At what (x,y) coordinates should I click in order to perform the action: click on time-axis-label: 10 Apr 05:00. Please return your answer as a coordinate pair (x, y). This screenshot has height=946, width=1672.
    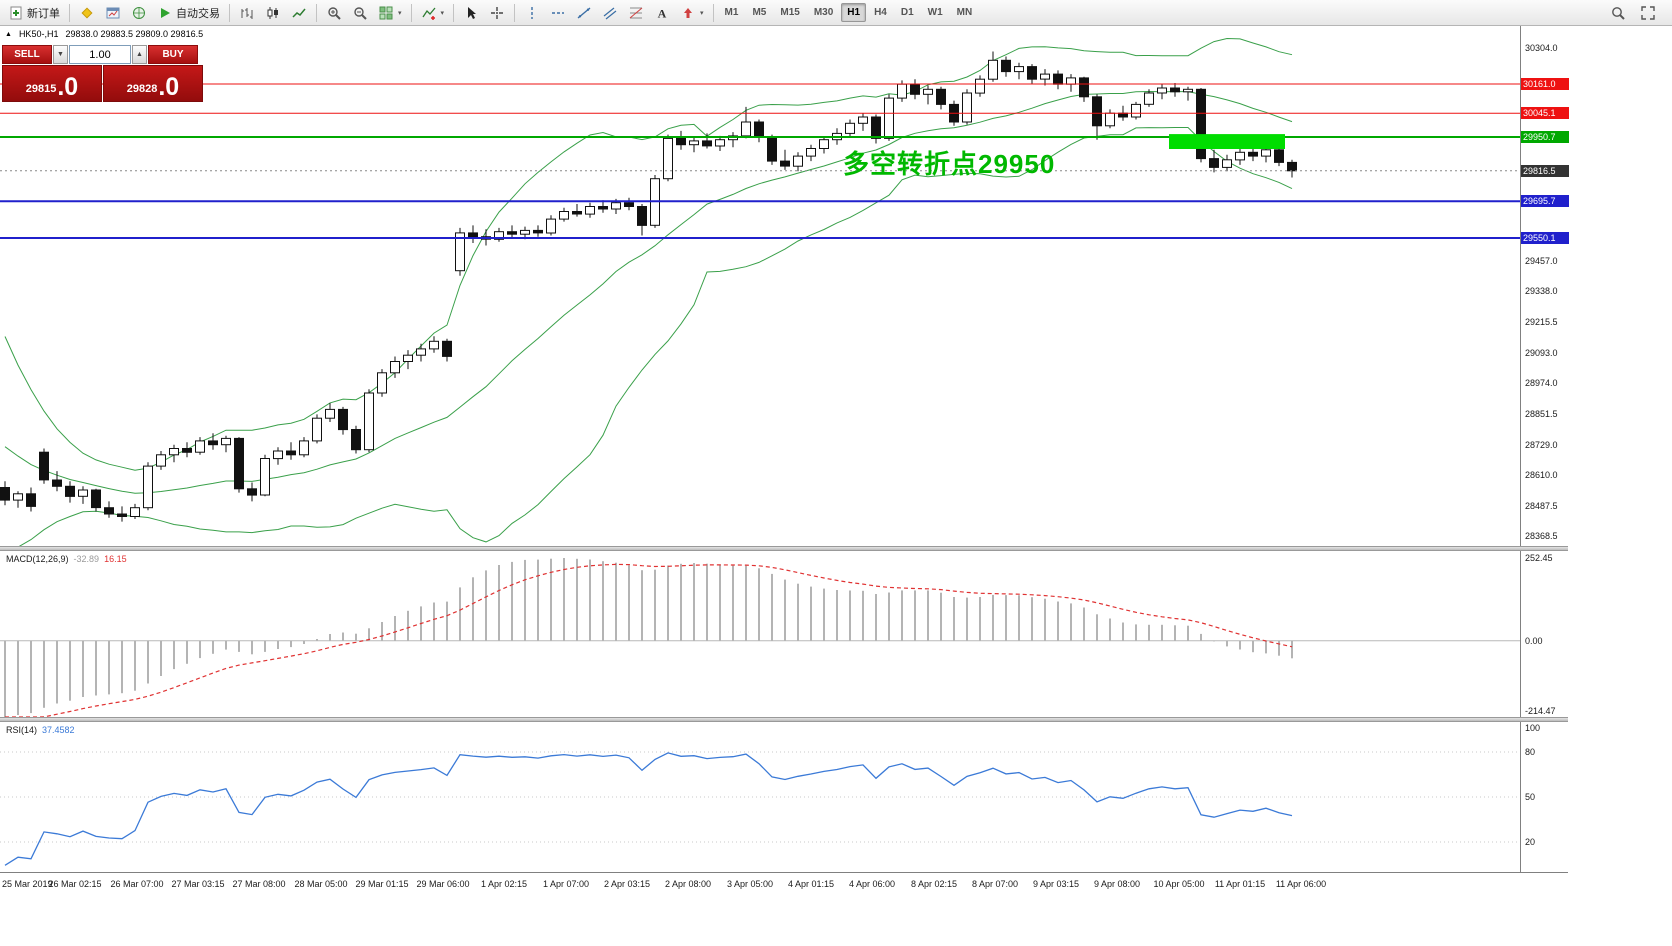
    Looking at the image, I should click on (1179, 884).